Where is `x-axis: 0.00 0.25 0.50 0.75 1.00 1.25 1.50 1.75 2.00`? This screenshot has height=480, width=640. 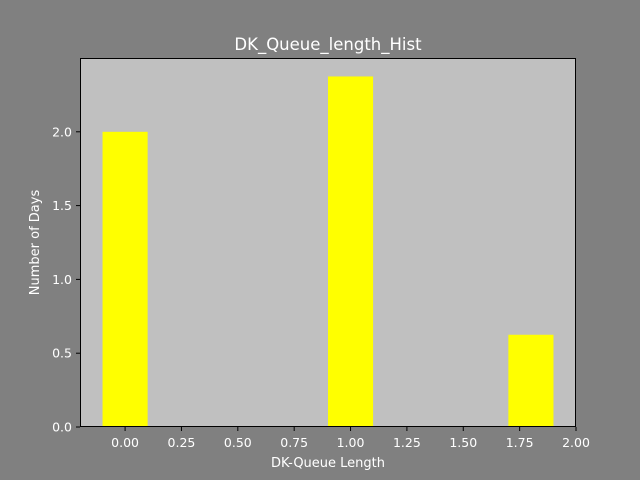 x-axis: 0.00 0.25 0.50 0.75 1.00 1.25 1.50 1.75 2.00 is located at coordinates (350, 438).